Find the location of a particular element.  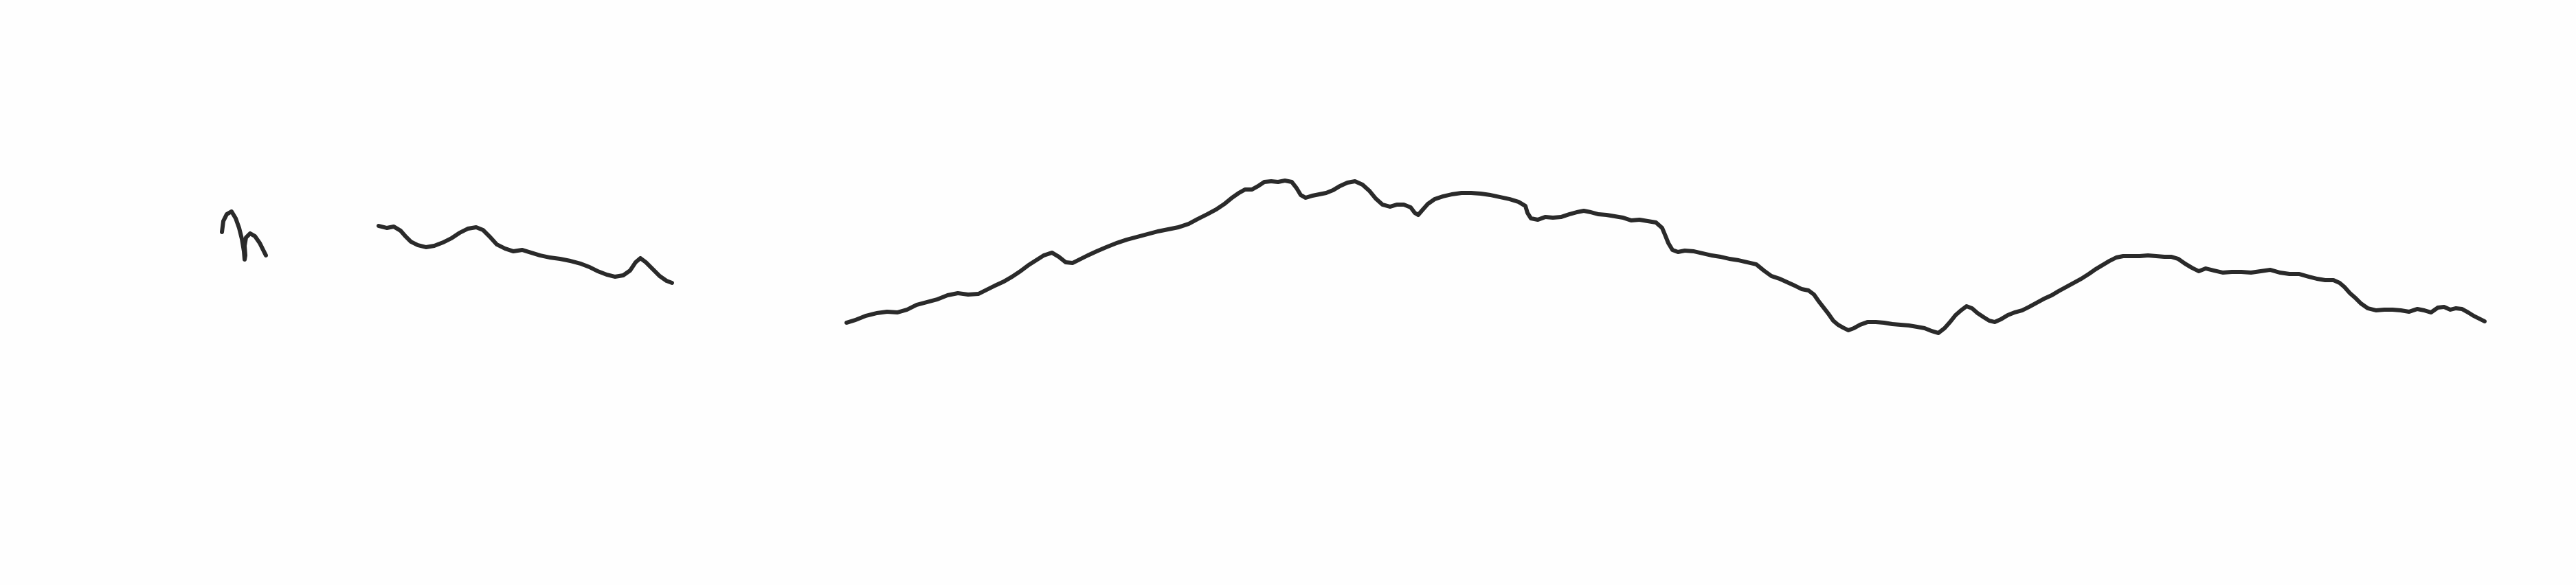

small-squiggle-stroke is located at coordinates (244, 235).